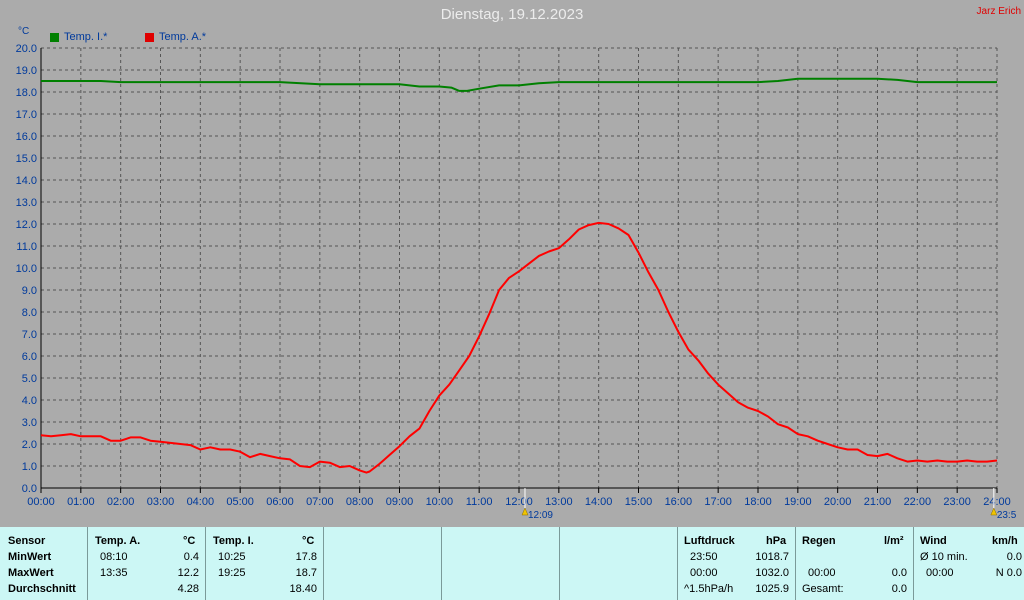 The height and width of the screenshot is (600, 1024). Describe the element at coordinates (306, 557) in the screenshot. I see `temp-i-min-value: 17.8` at that location.